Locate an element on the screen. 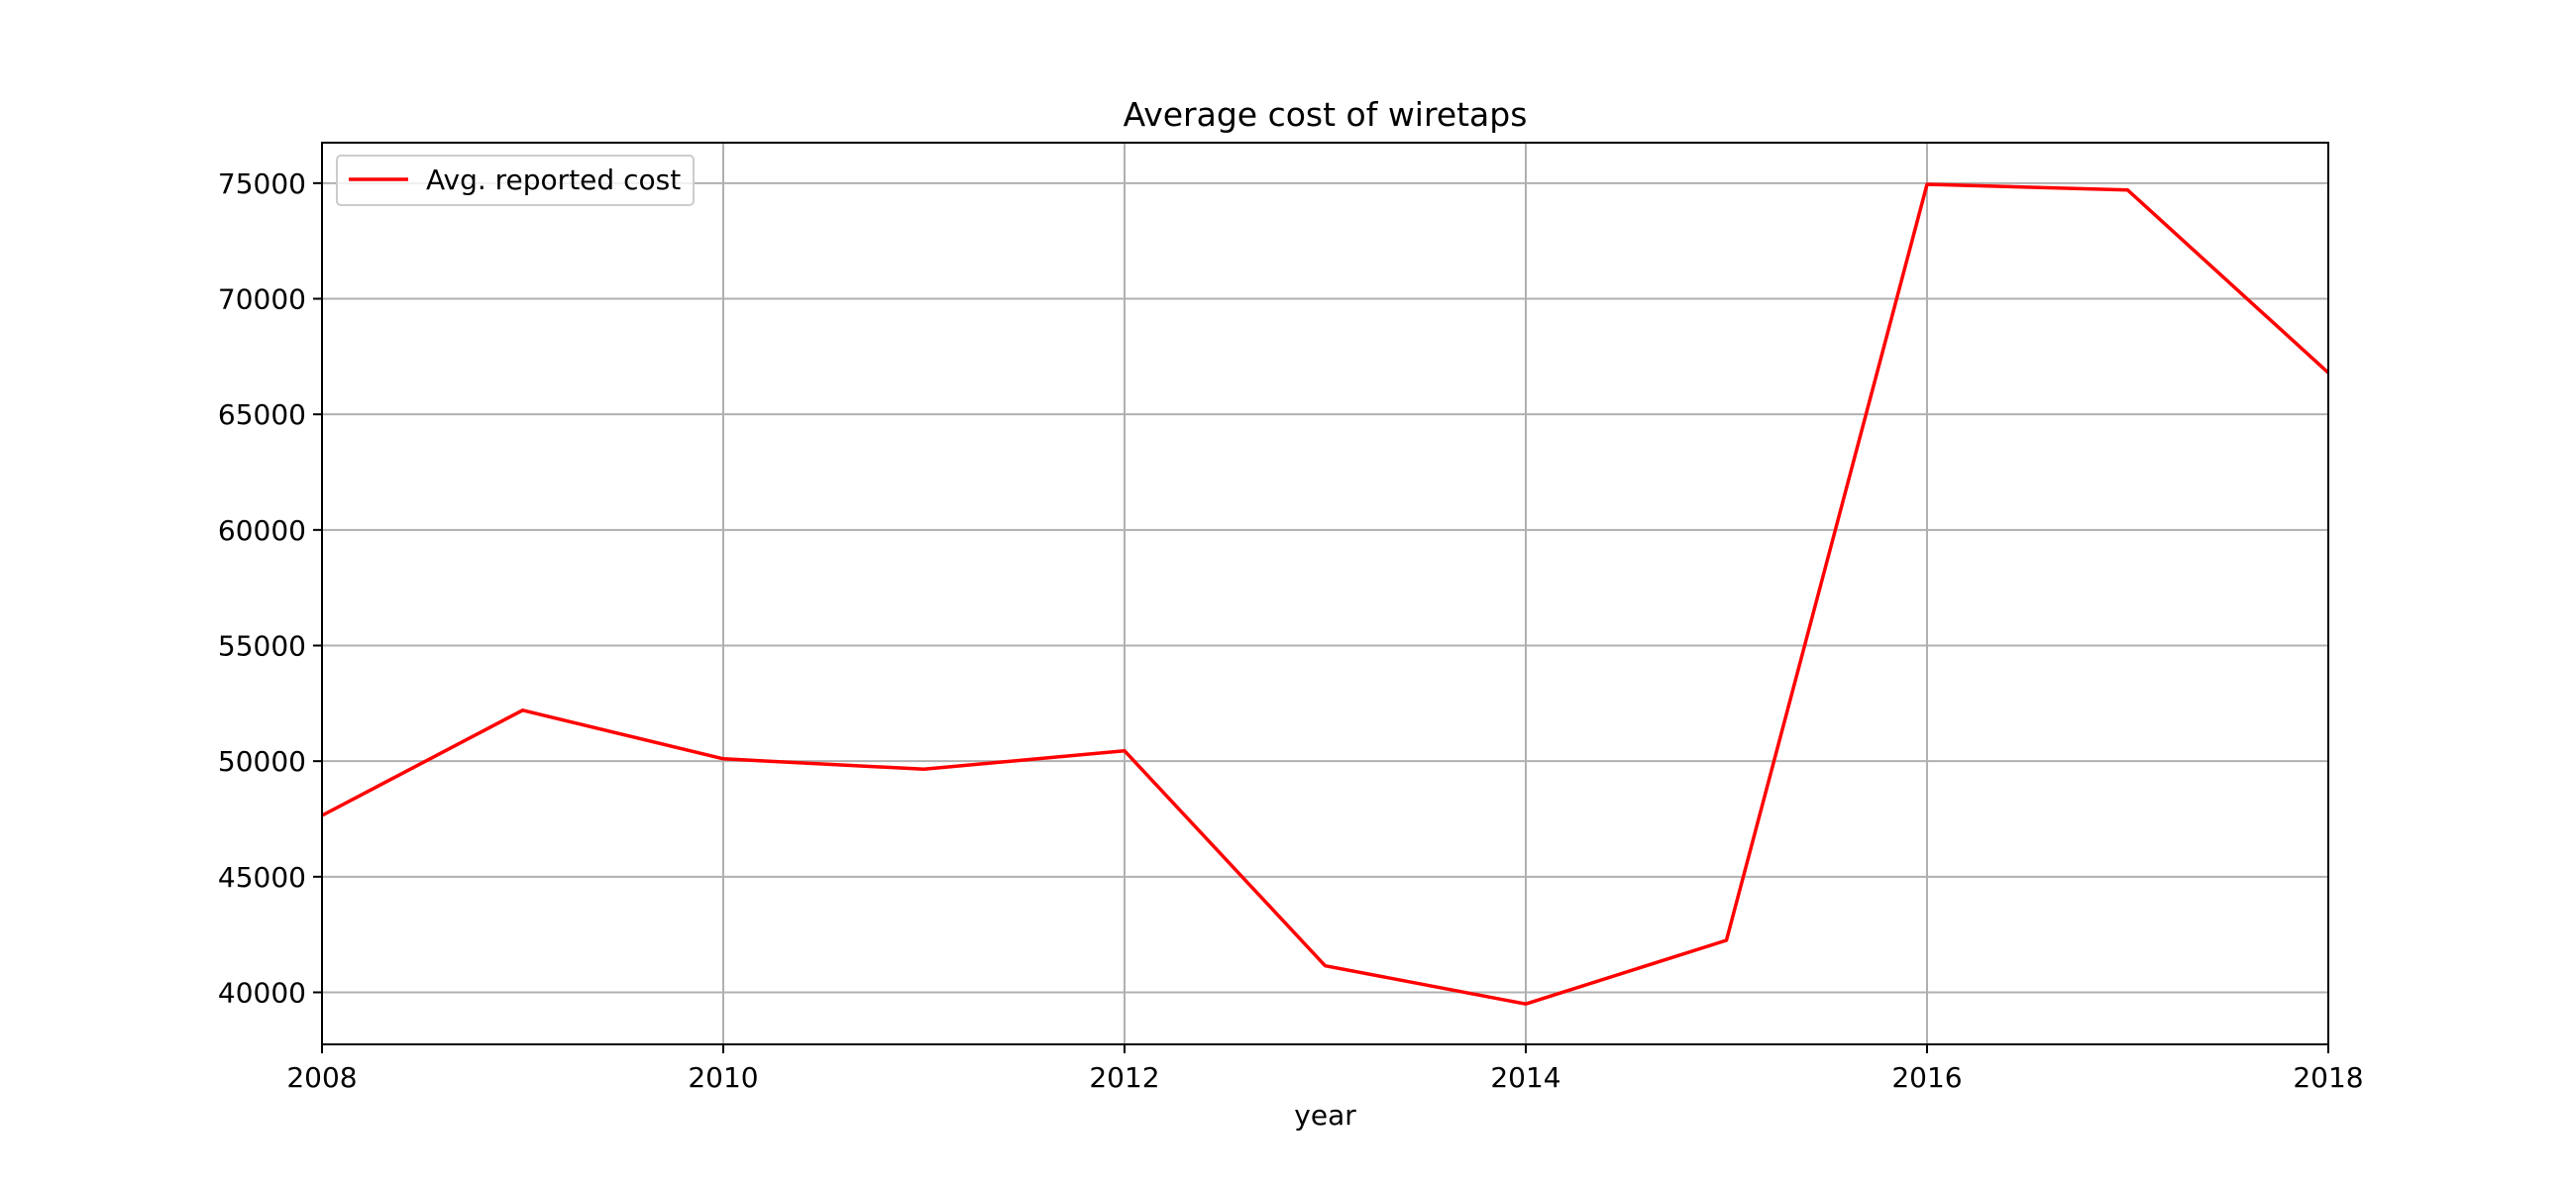 The height and width of the screenshot is (1193, 2576). legend-label-avg-reported-cost: Avg. reported cost is located at coordinates (553, 179).